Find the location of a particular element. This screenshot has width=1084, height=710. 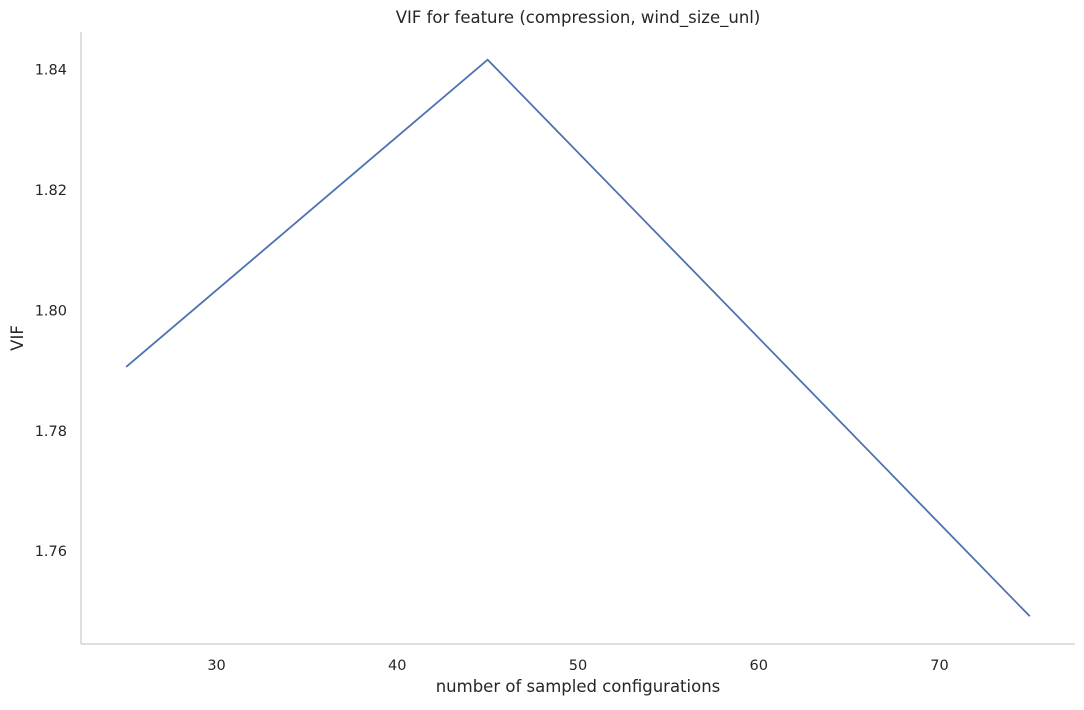

x-tick-labels: 30 40 50 60 70 is located at coordinates (577, 666).